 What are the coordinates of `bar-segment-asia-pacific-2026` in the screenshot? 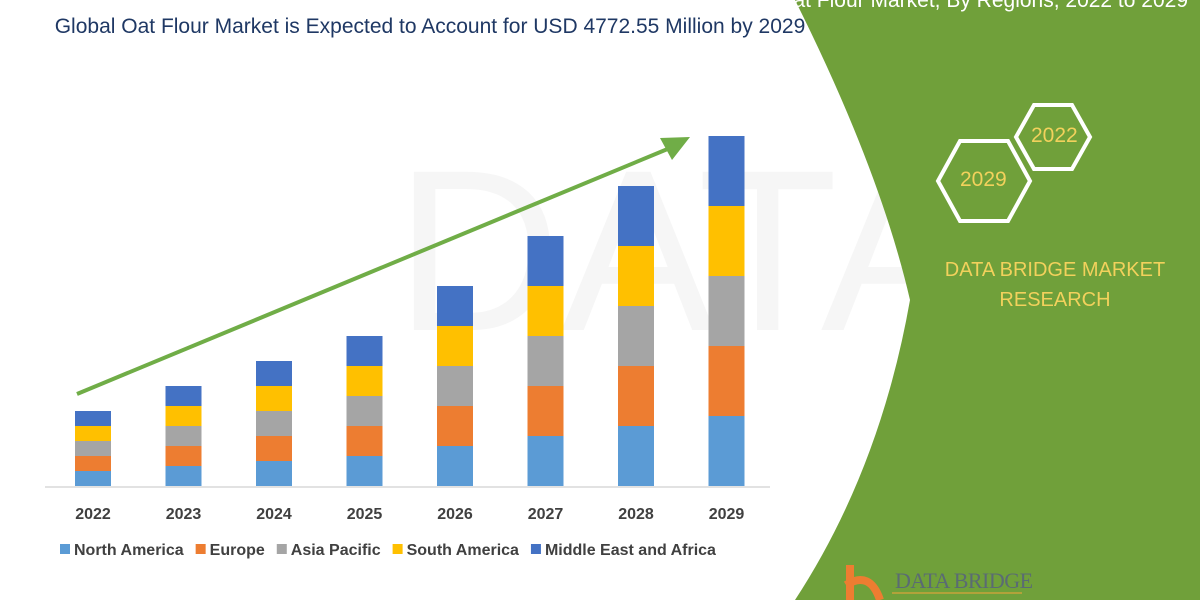 It's located at (455, 386).